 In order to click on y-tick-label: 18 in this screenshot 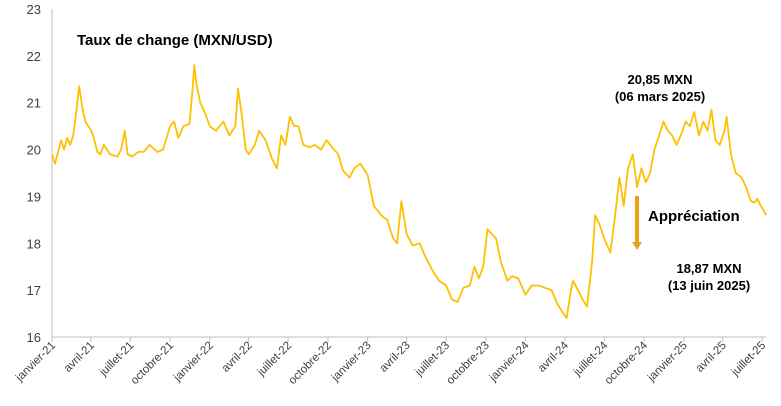, I will do `click(34, 243)`.